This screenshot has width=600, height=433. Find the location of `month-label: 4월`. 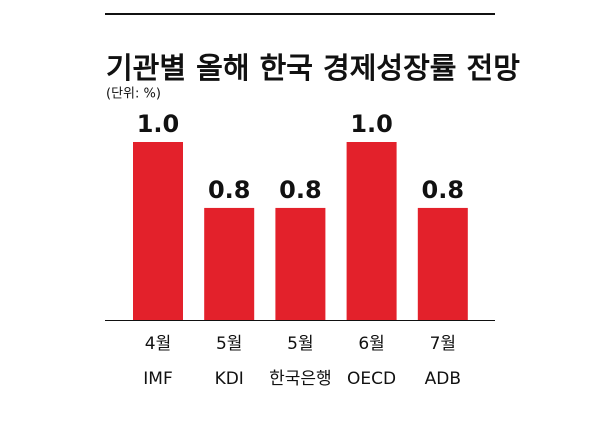

month-label: 4월 is located at coordinates (158, 344).